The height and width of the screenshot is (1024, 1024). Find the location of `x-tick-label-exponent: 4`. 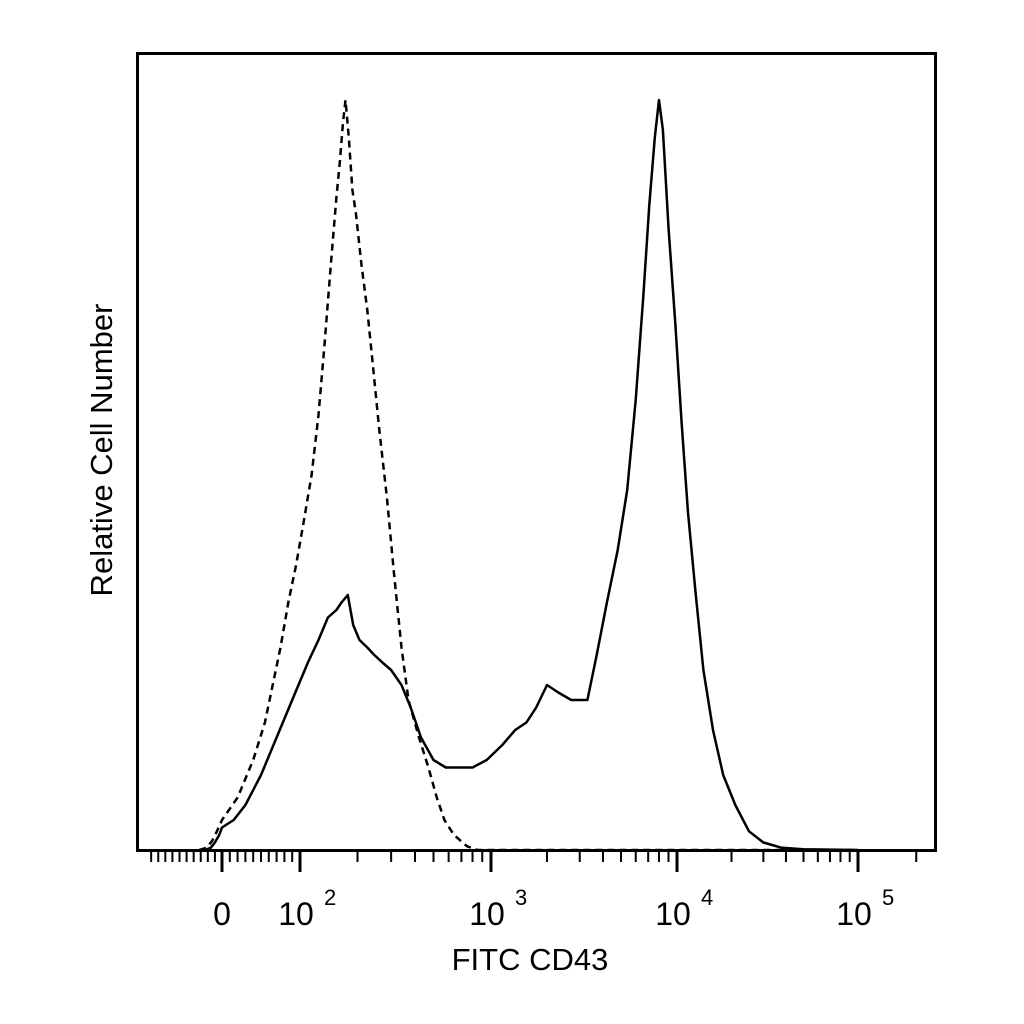

x-tick-label-exponent: 4 is located at coordinates (707, 897).